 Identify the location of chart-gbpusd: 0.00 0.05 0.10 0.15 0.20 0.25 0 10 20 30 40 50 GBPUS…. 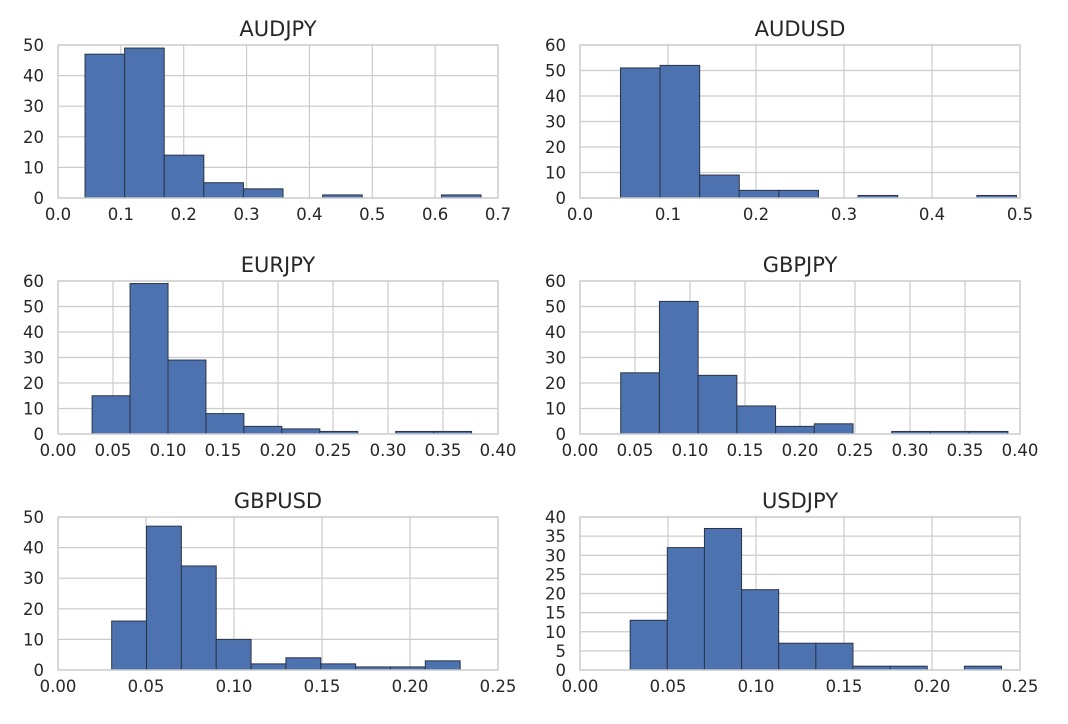
(269, 592).